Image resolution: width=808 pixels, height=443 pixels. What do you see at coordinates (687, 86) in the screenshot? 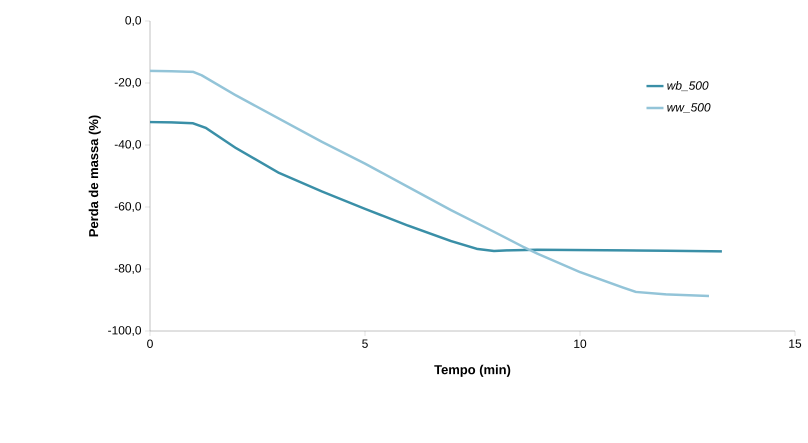
I see `legend-label: wb_500` at bounding box center [687, 86].